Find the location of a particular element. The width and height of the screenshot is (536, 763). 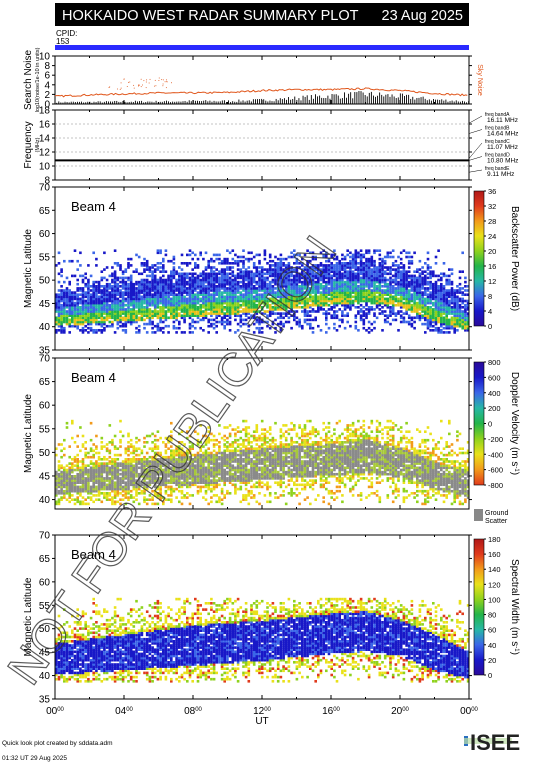

y-axis-label: Search Noise is located at coordinates (28, 80).